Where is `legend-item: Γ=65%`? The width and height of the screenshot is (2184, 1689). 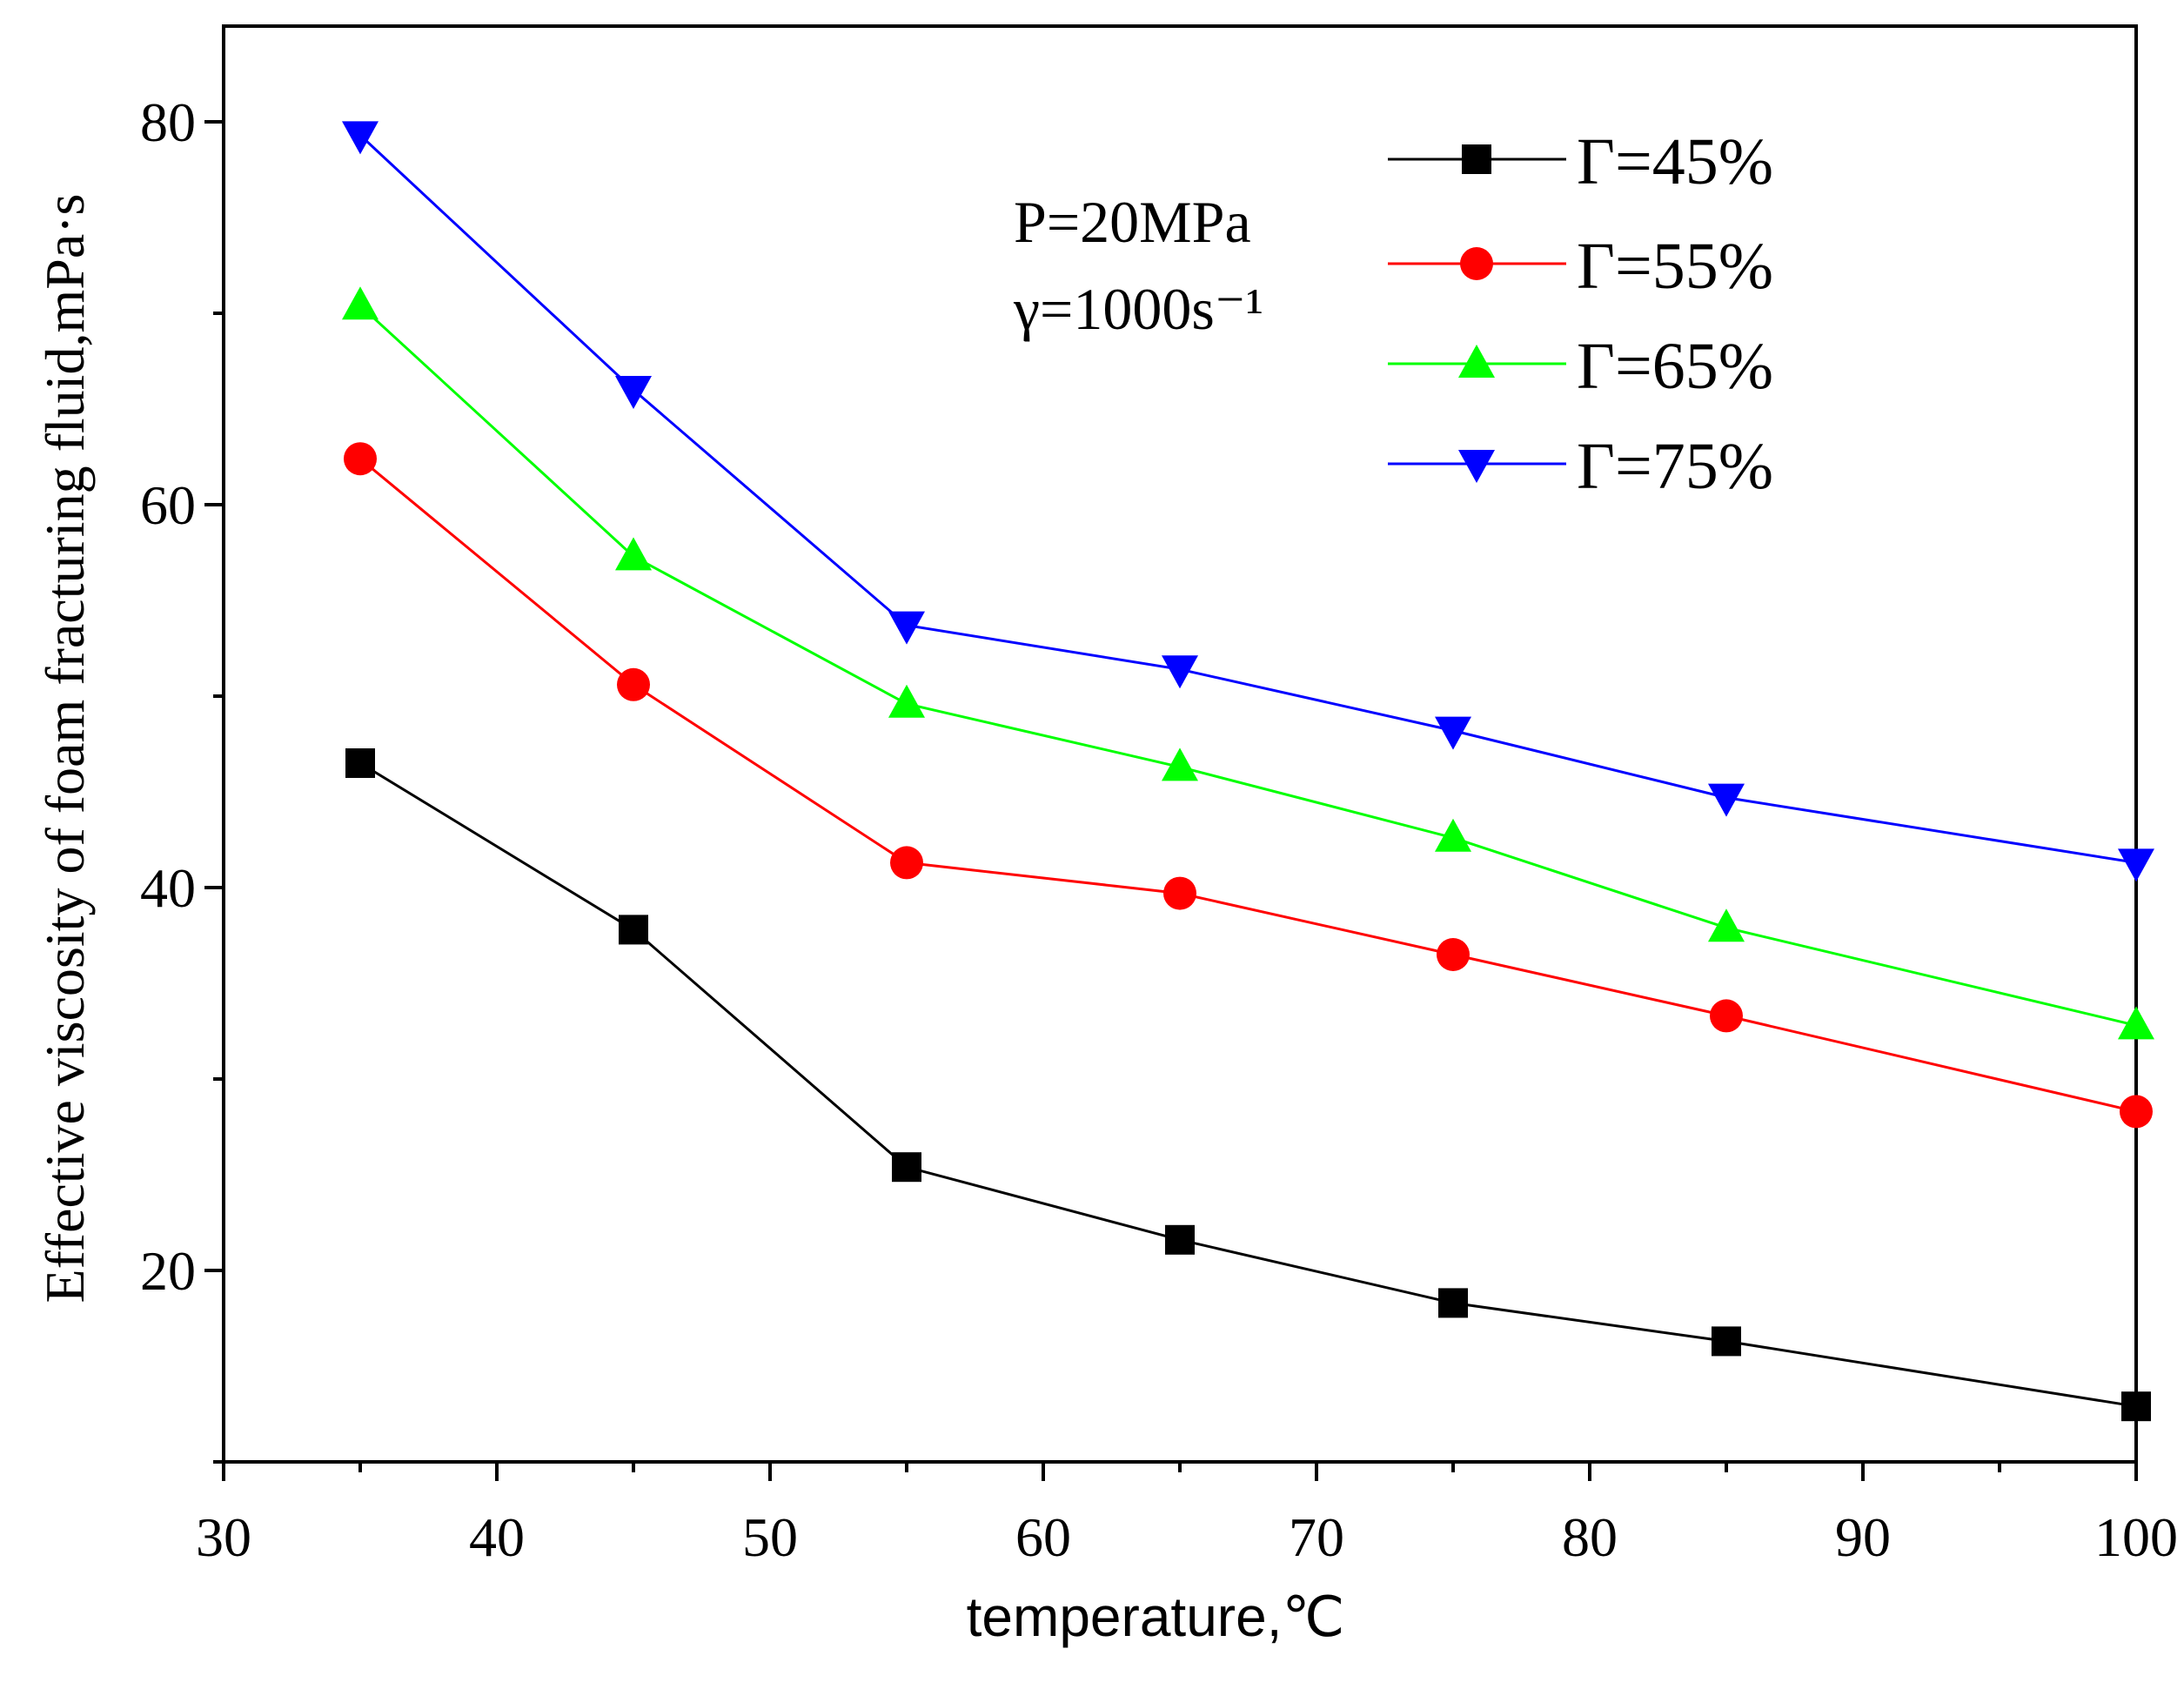 legend-item: Γ=65% is located at coordinates (1580, 366).